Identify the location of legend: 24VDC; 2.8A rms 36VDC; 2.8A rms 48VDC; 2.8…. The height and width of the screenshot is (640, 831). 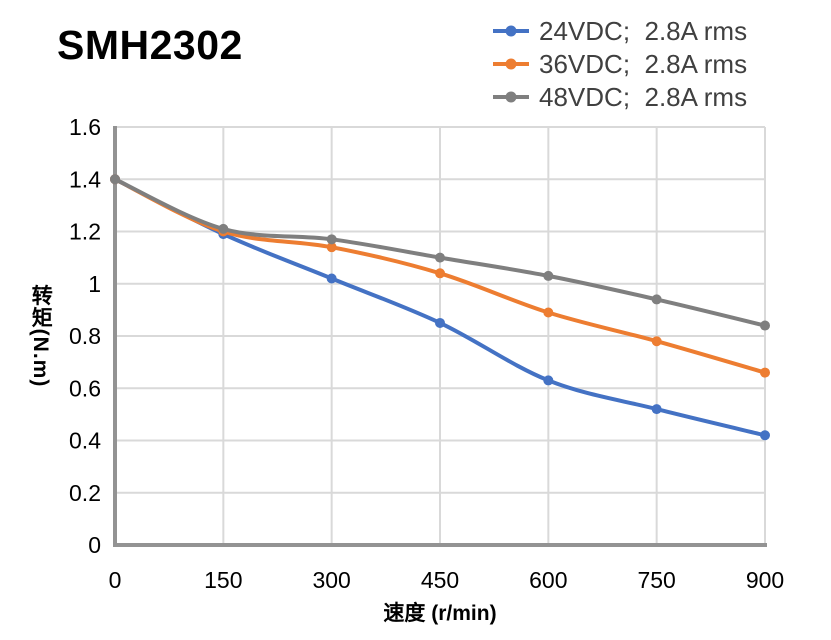
(619, 63).